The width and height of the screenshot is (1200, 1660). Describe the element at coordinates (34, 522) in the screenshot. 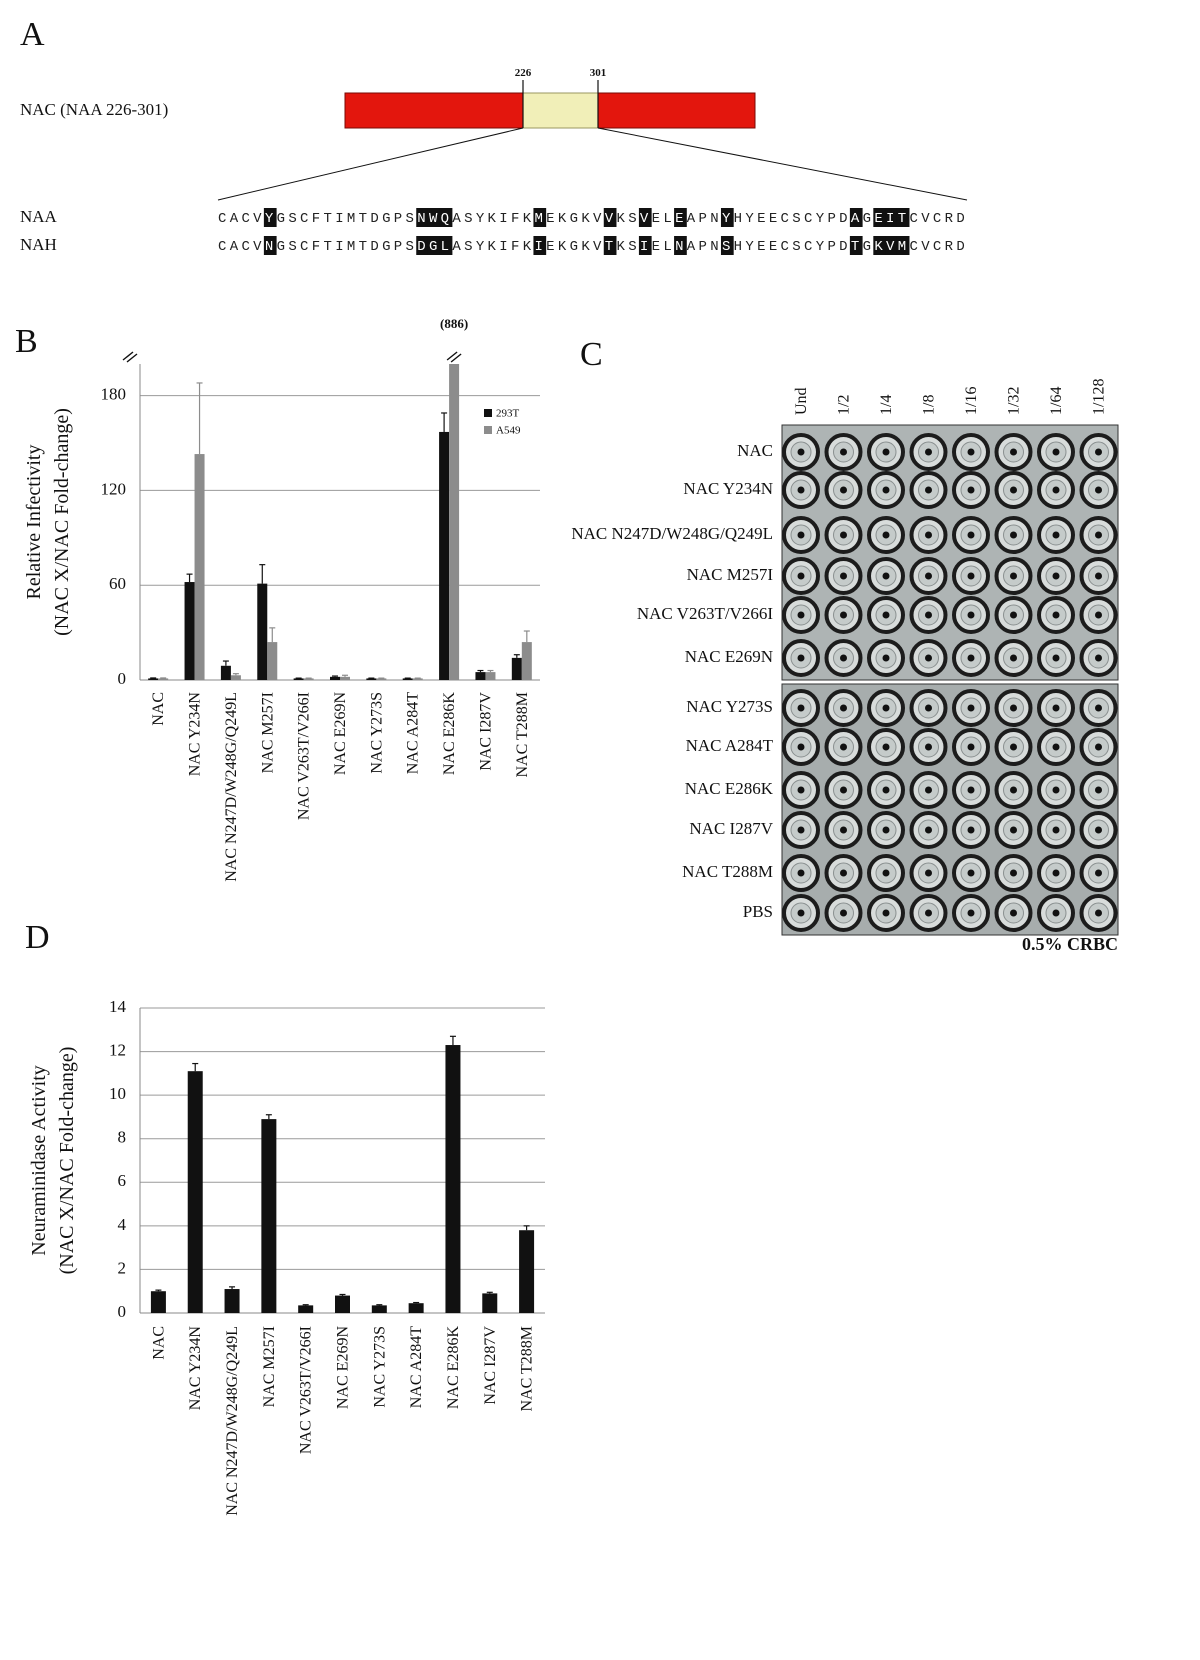

I see `y-axis-title: Relative Infectivity` at that location.